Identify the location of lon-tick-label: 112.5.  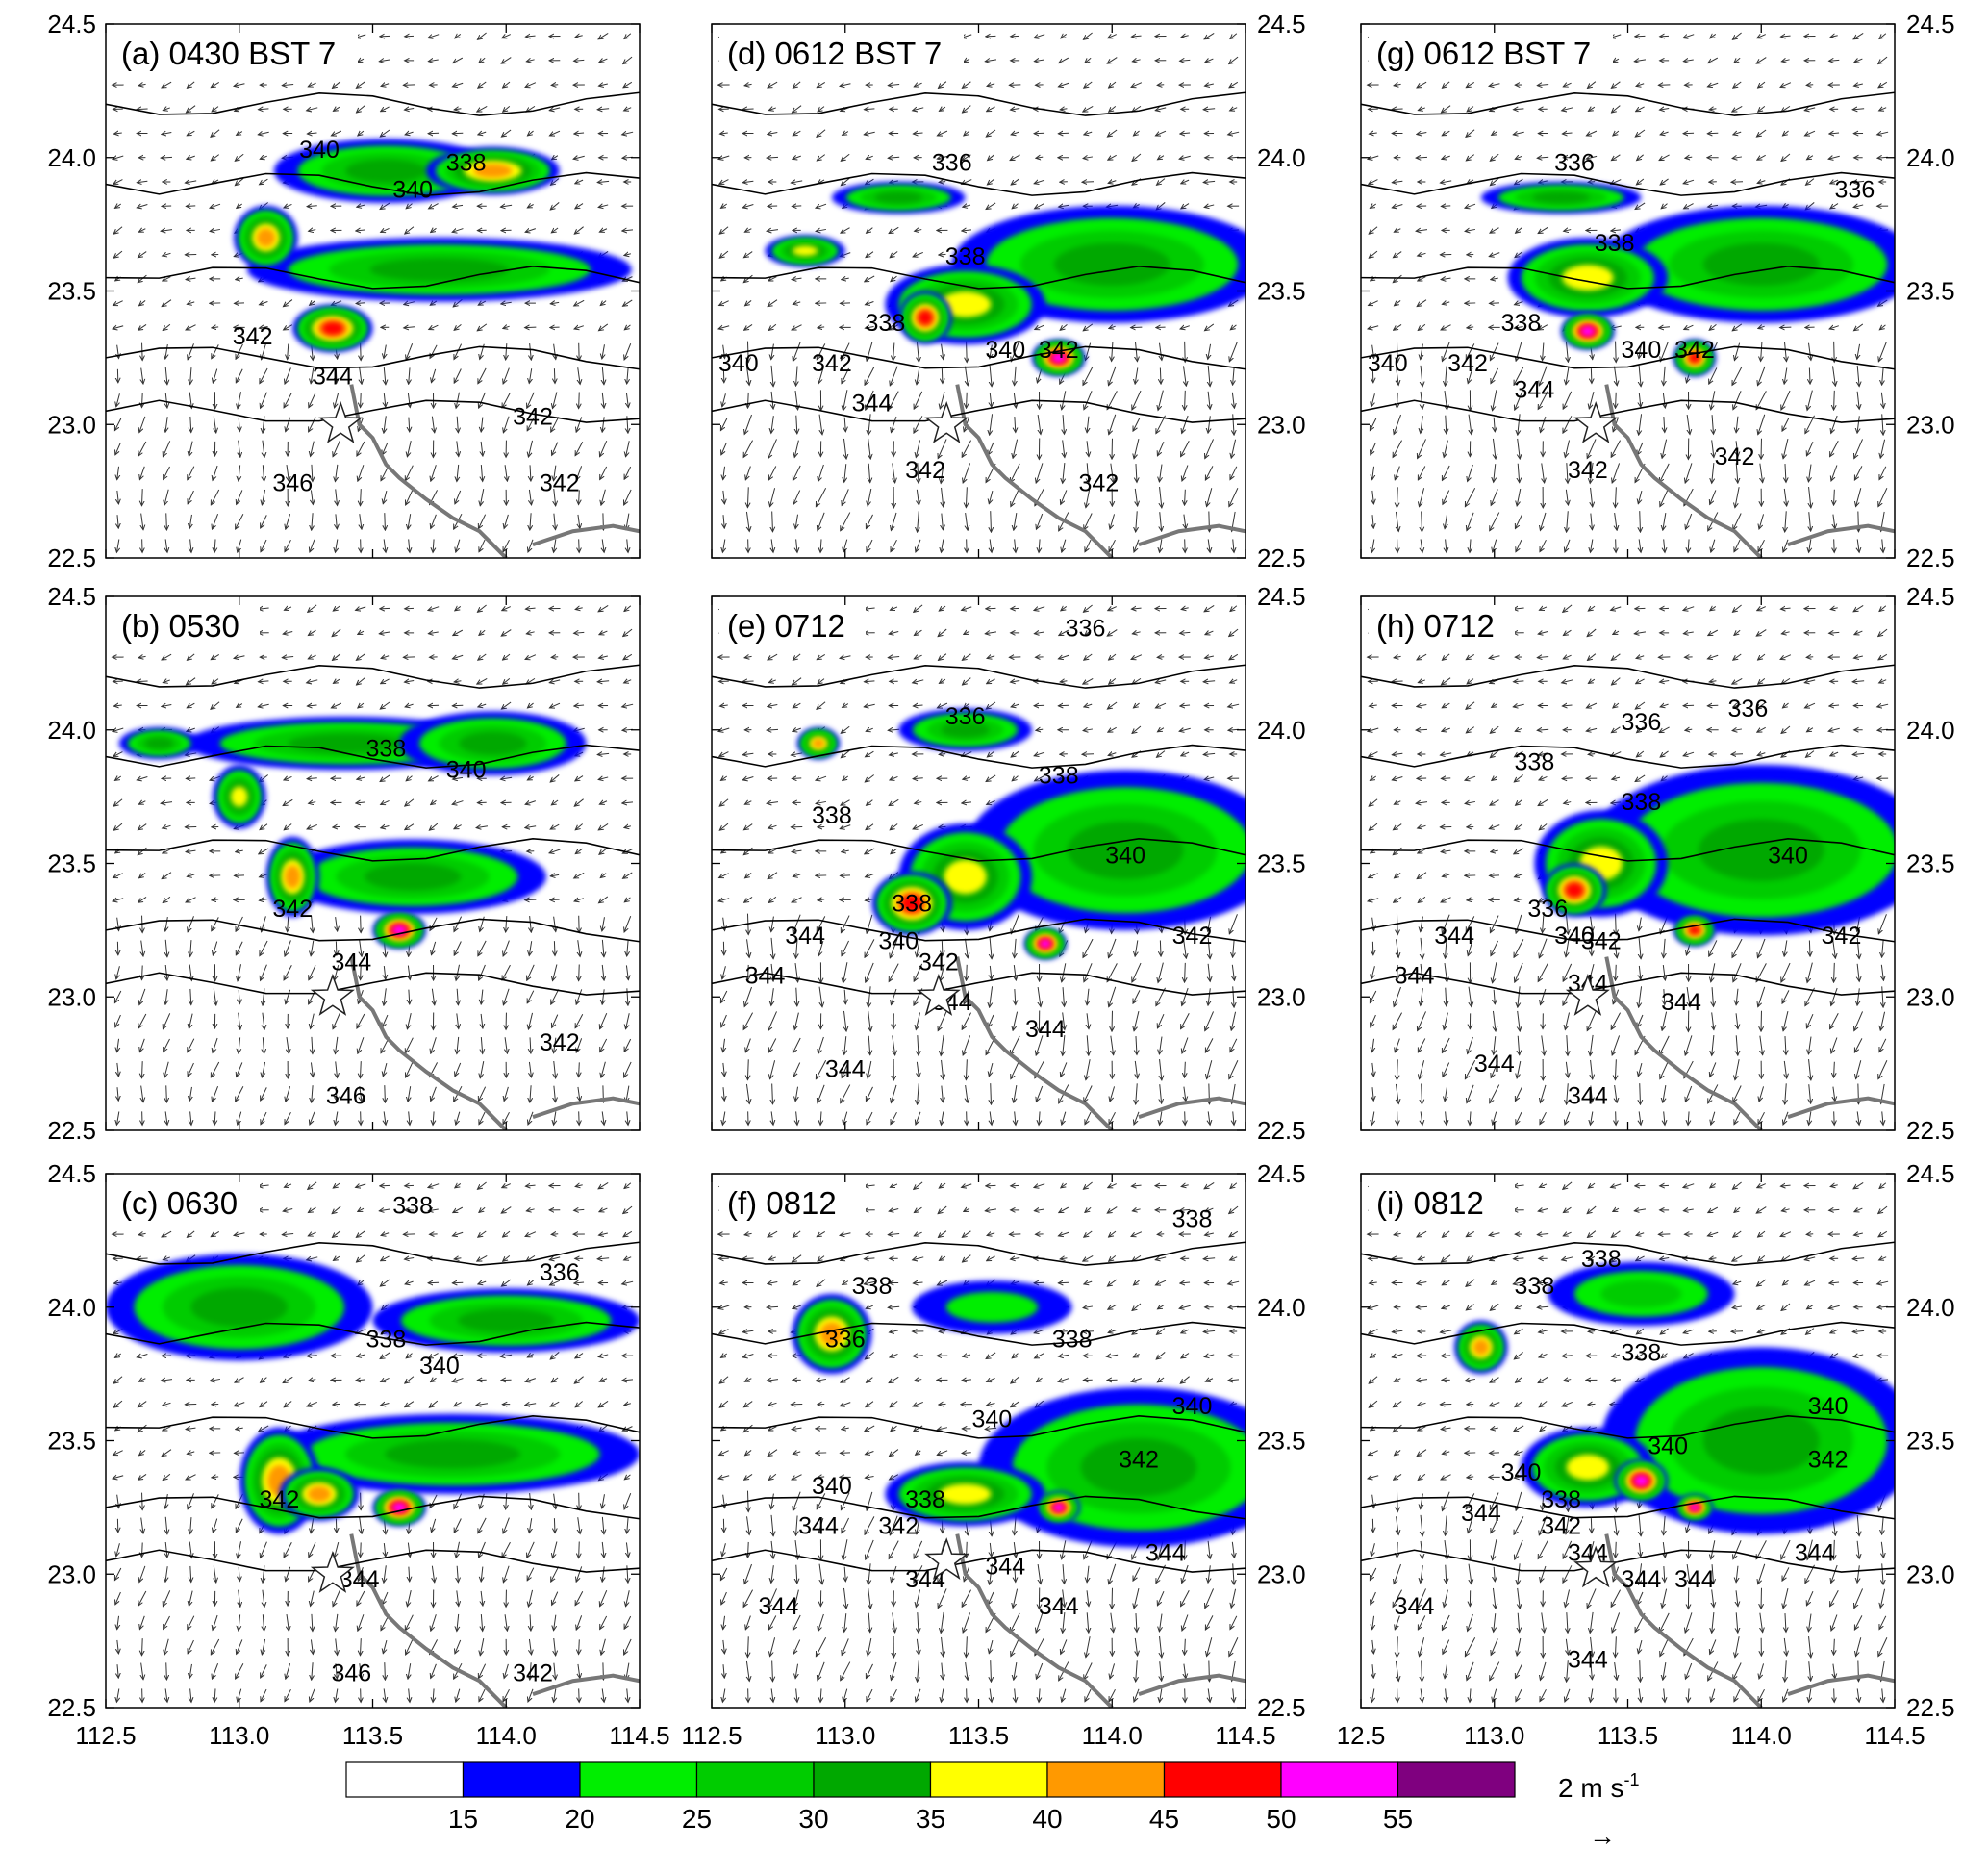
(711, 1736).